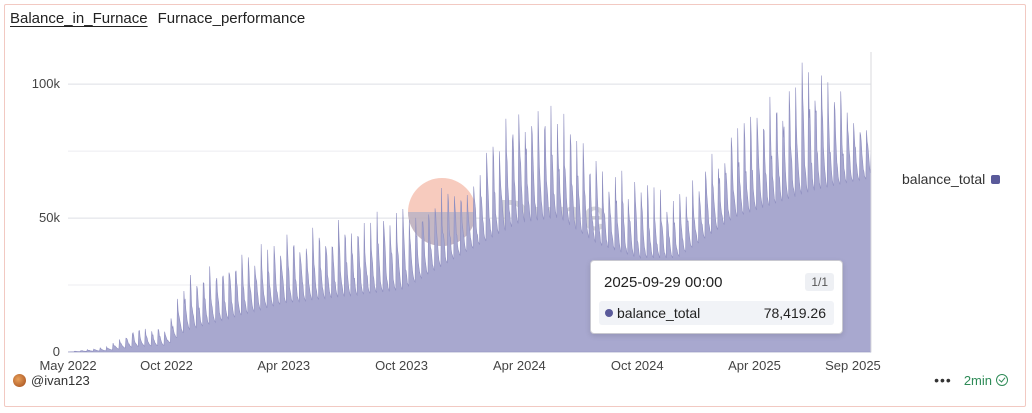 The width and height of the screenshot is (1032, 413). What do you see at coordinates (60, 380) in the screenshot?
I see `author-handle: @ivan123` at bounding box center [60, 380].